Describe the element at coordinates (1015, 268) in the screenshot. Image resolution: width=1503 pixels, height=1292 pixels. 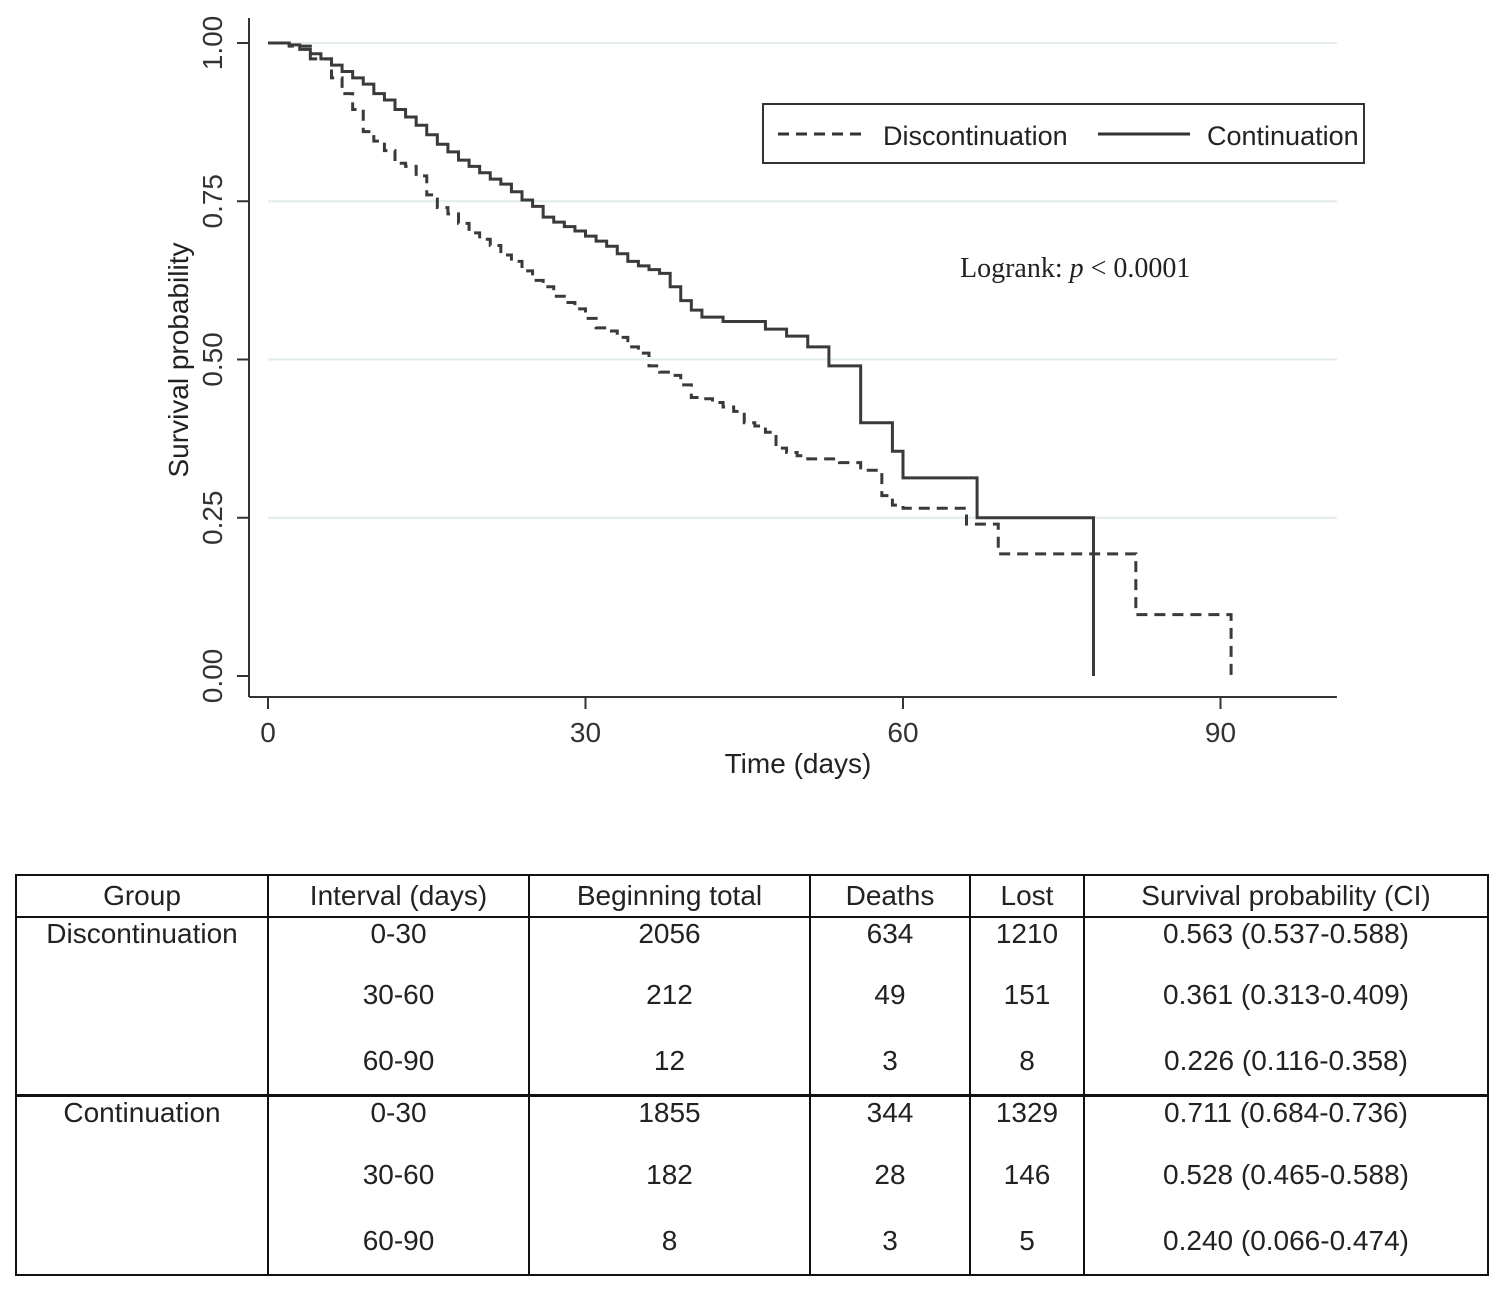
I see `logrank-prefix: Logrank:` at that location.